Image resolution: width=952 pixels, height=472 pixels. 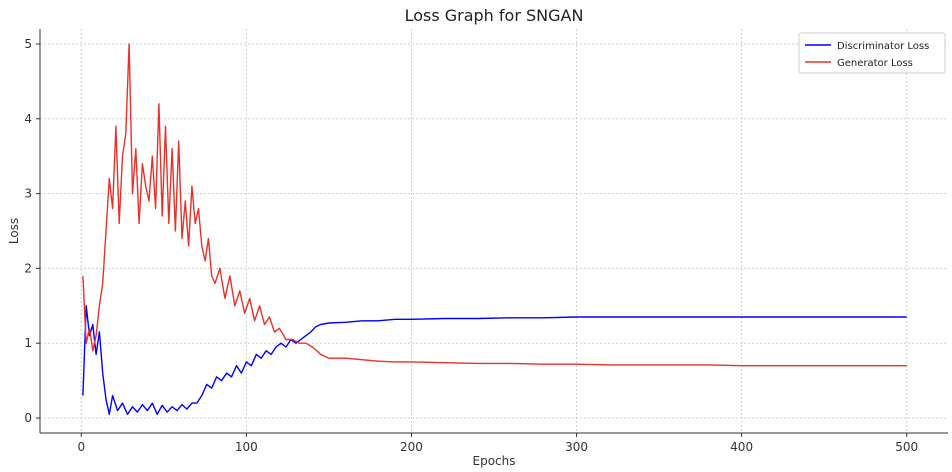 What do you see at coordinates (741, 447) in the screenshot?
I see `x-tick-label: 400` at bounding box center [741, 447].